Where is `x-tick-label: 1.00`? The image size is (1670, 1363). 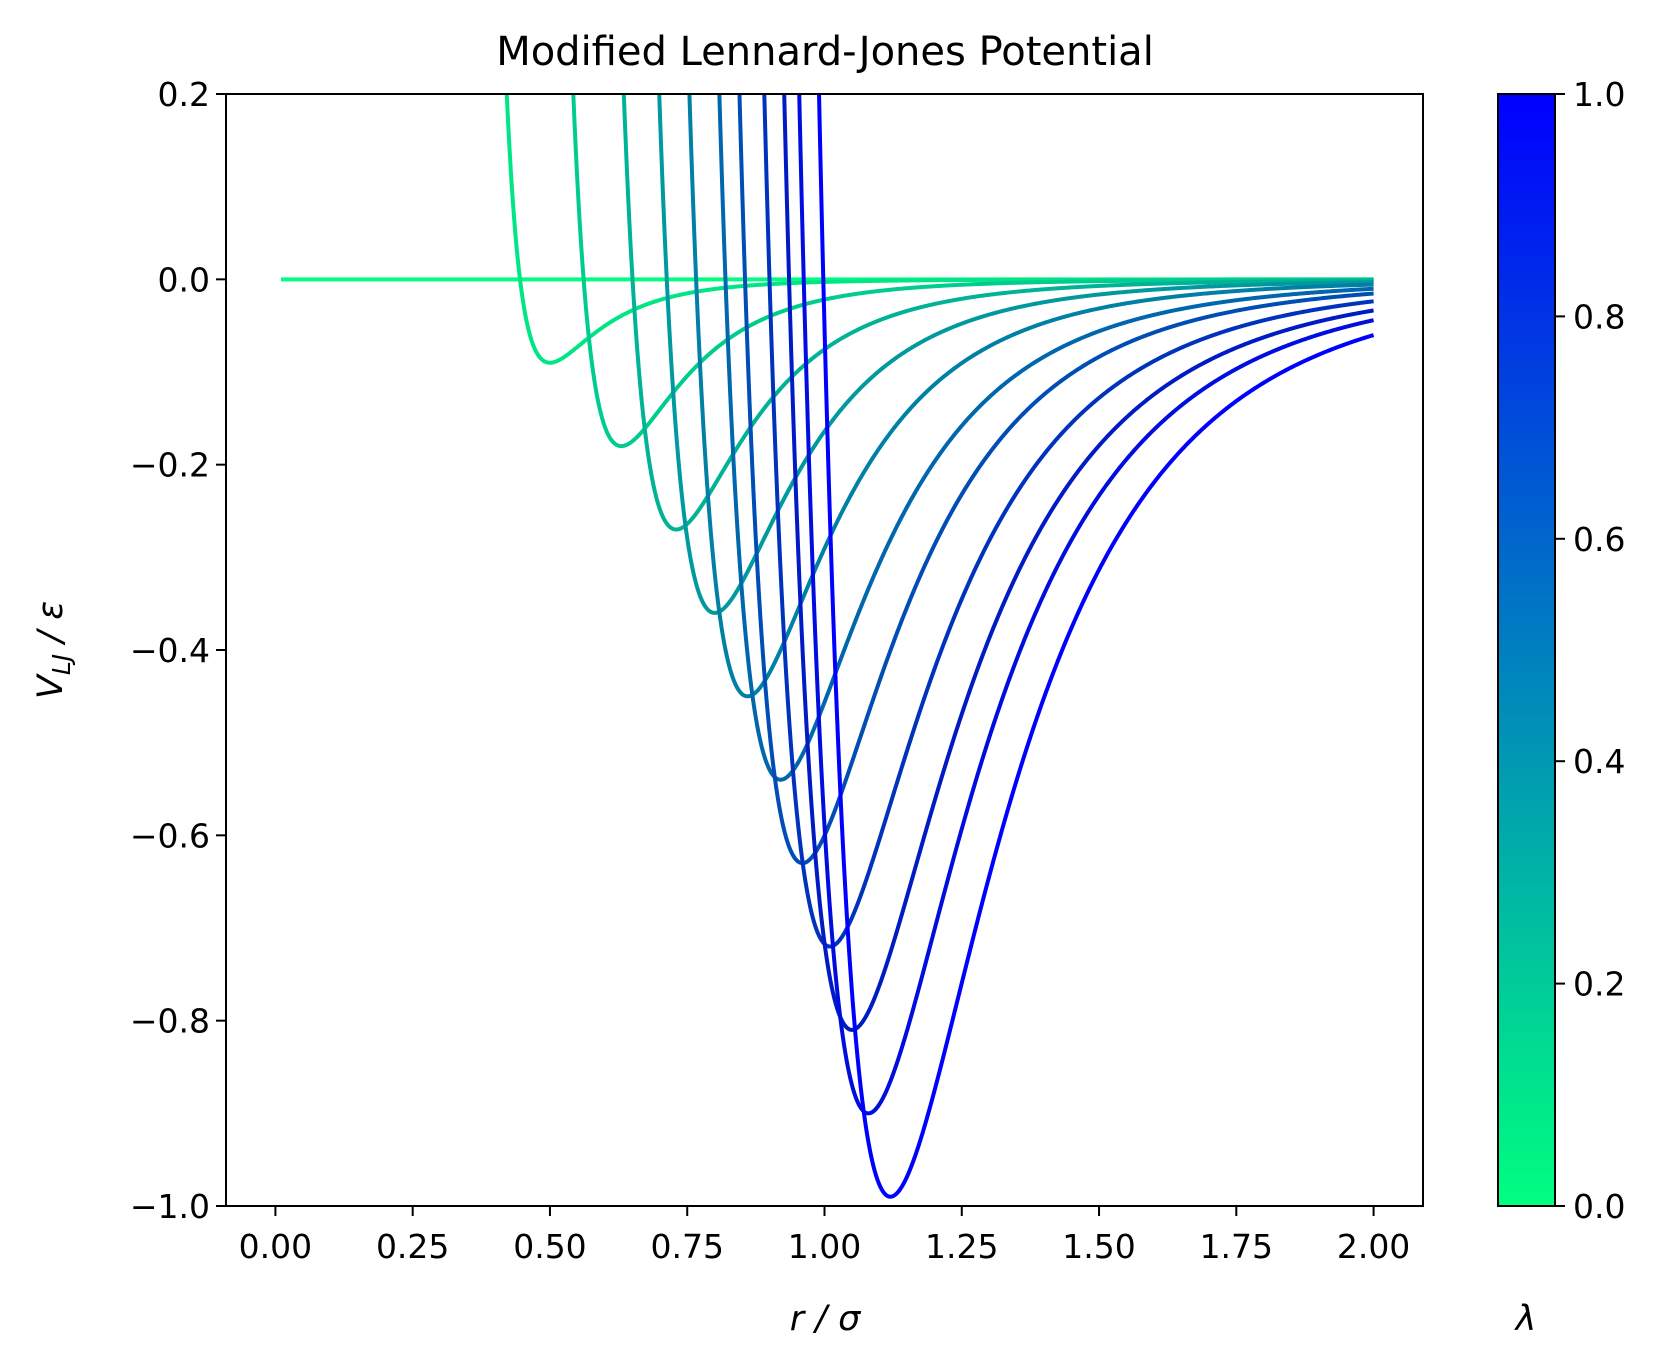 x-tick-label: 1.00 is located at coordinates (824, 1246).